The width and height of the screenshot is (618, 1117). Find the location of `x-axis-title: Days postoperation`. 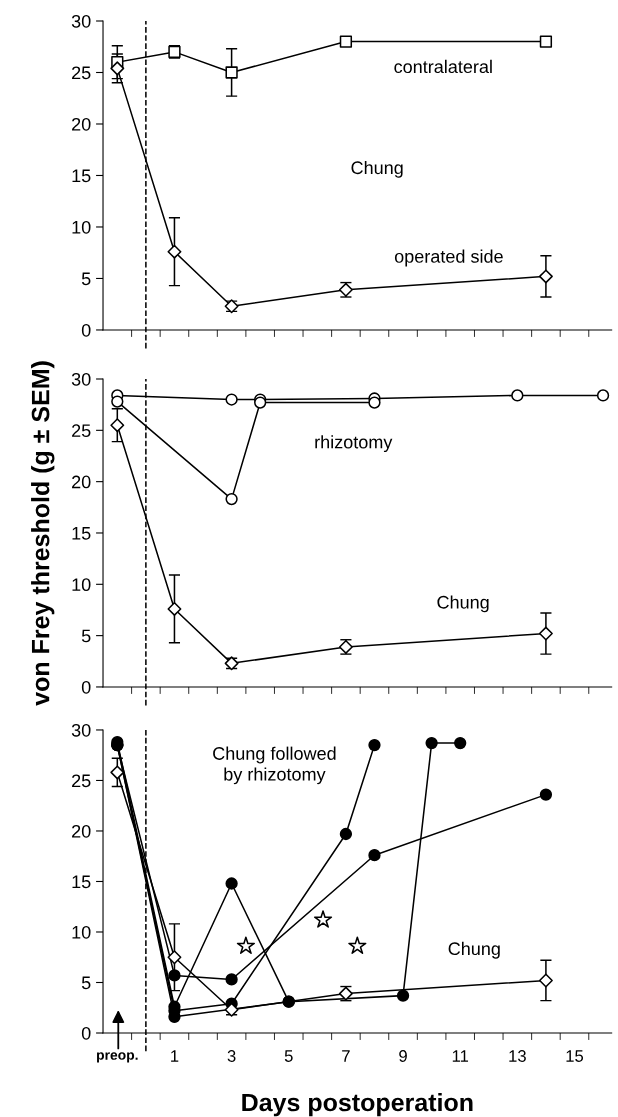

x-axis-title: Days postoperation is located at coordinates (357, 1104).